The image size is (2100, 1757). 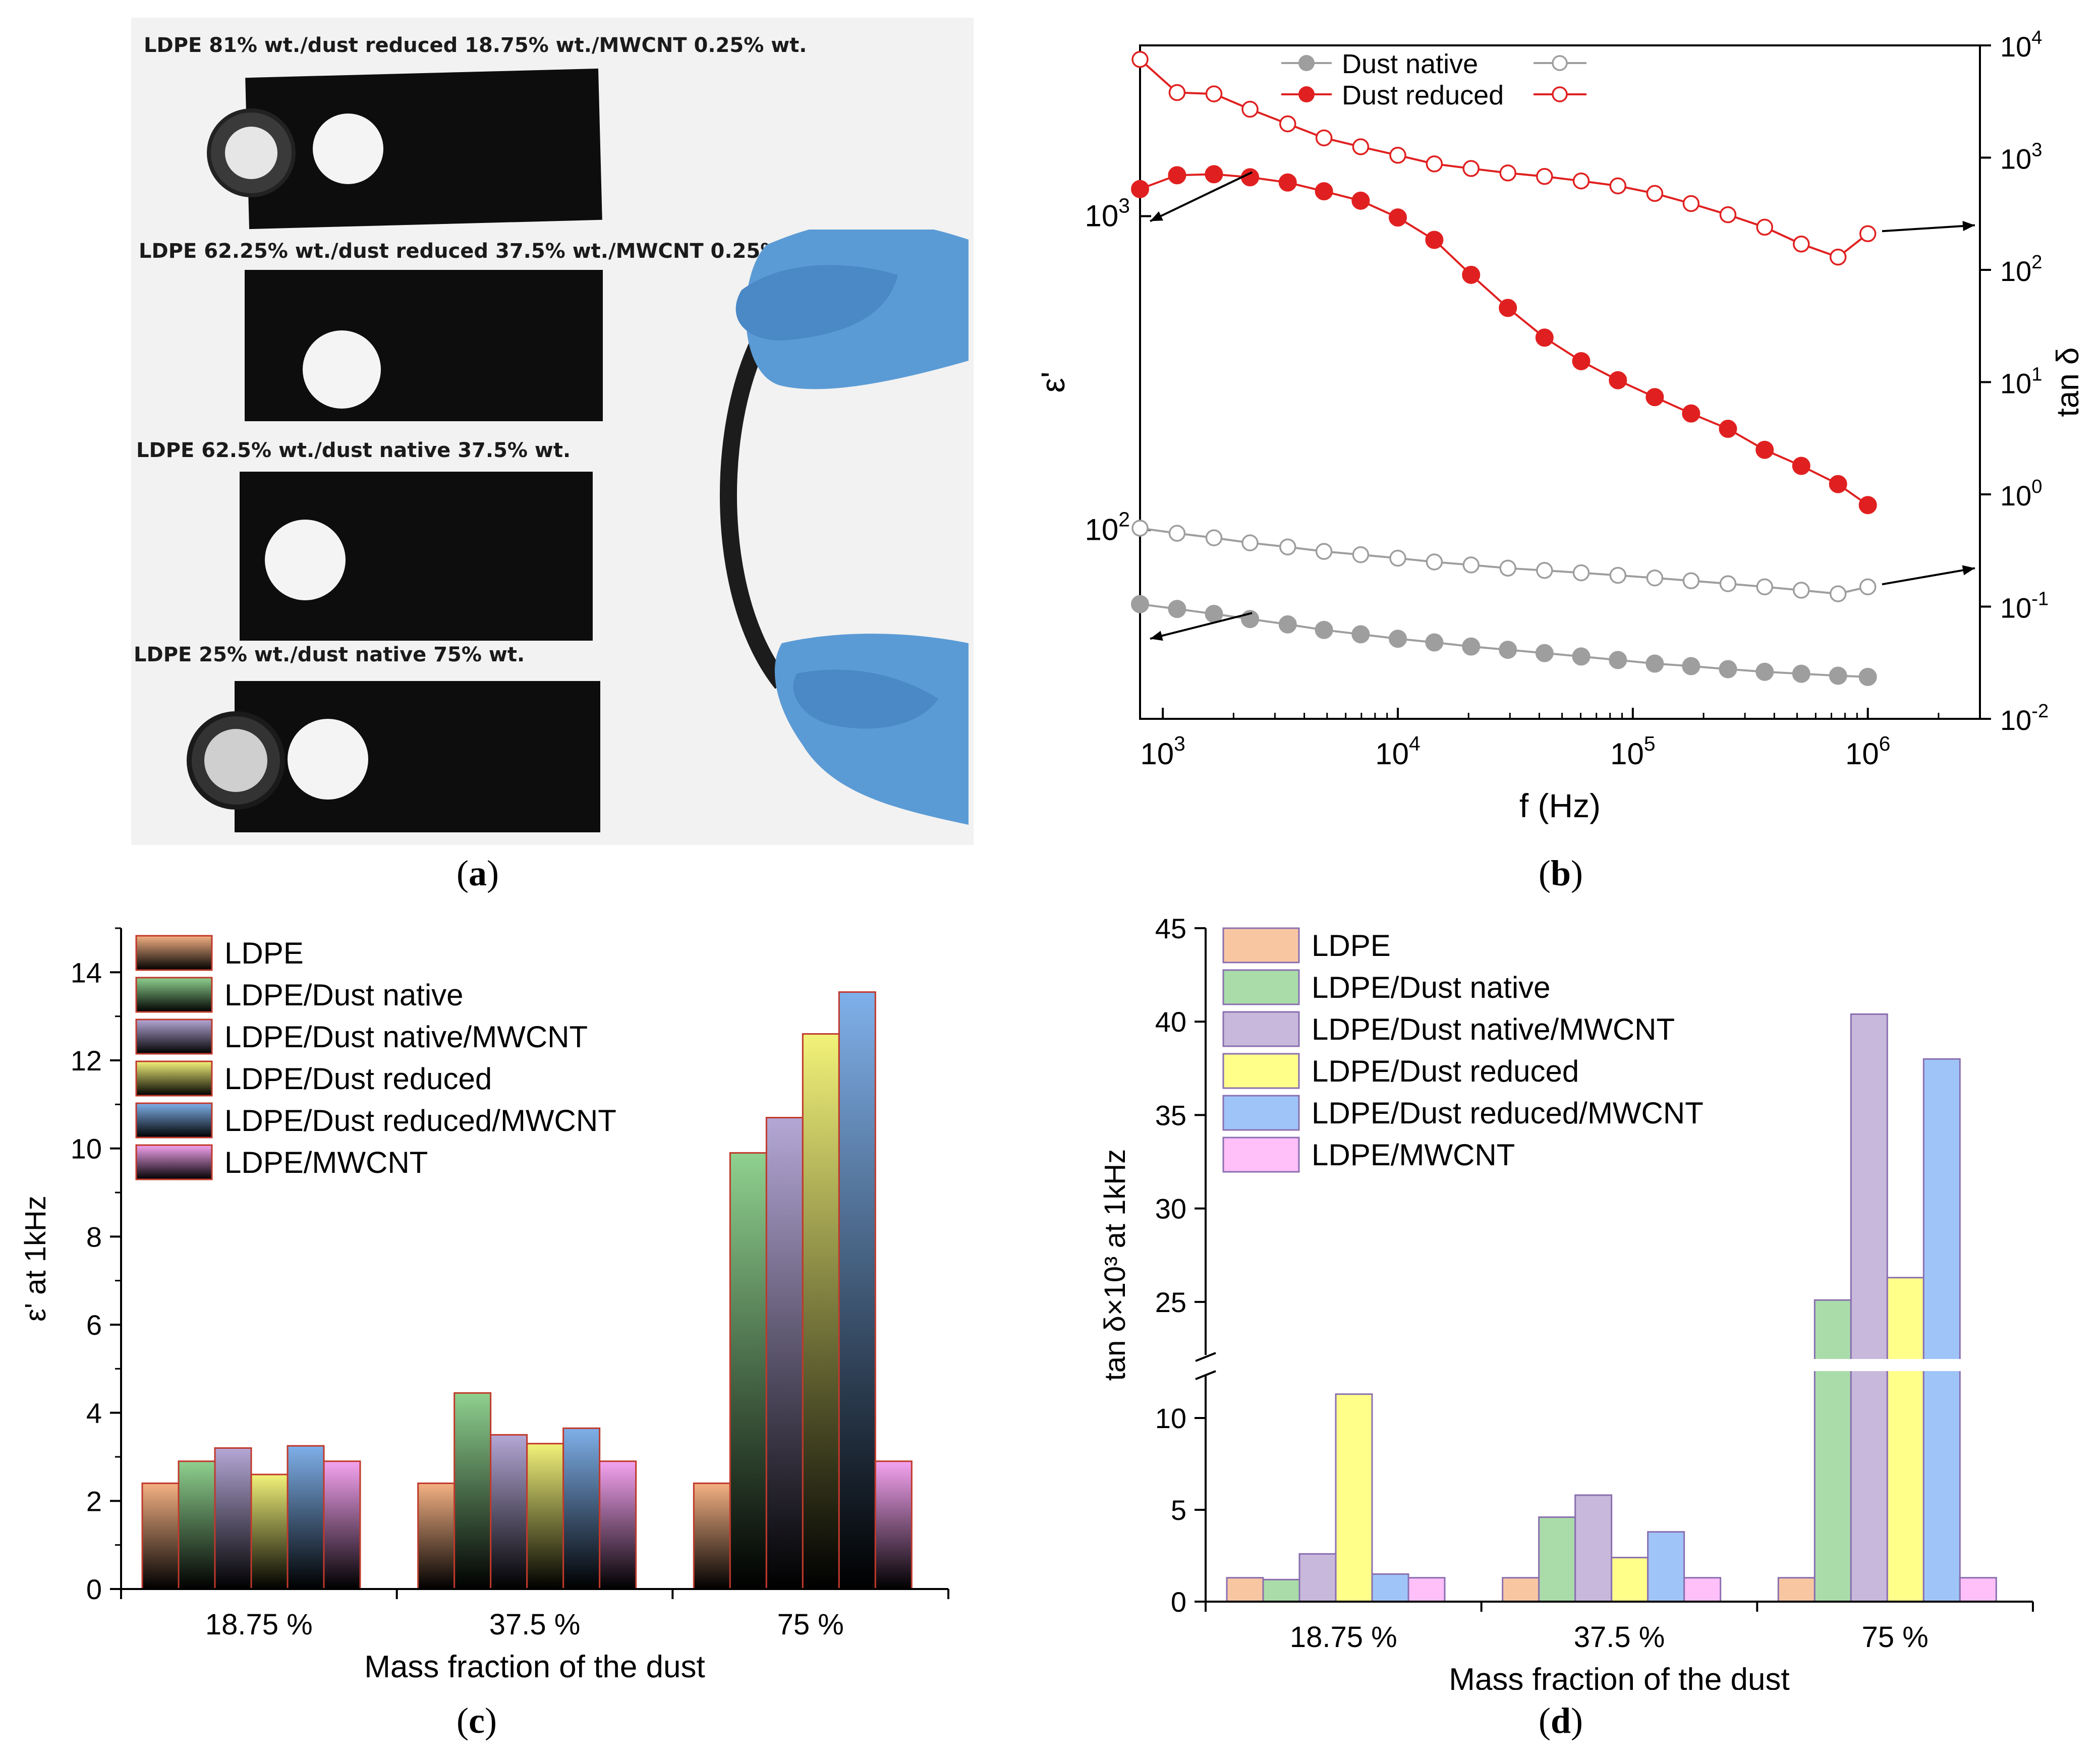 What do you see at coordinates (1397, 751) in the screenshot?
I see `x-tick-label-b: 10⁴` at bounding box center [1397, 751].